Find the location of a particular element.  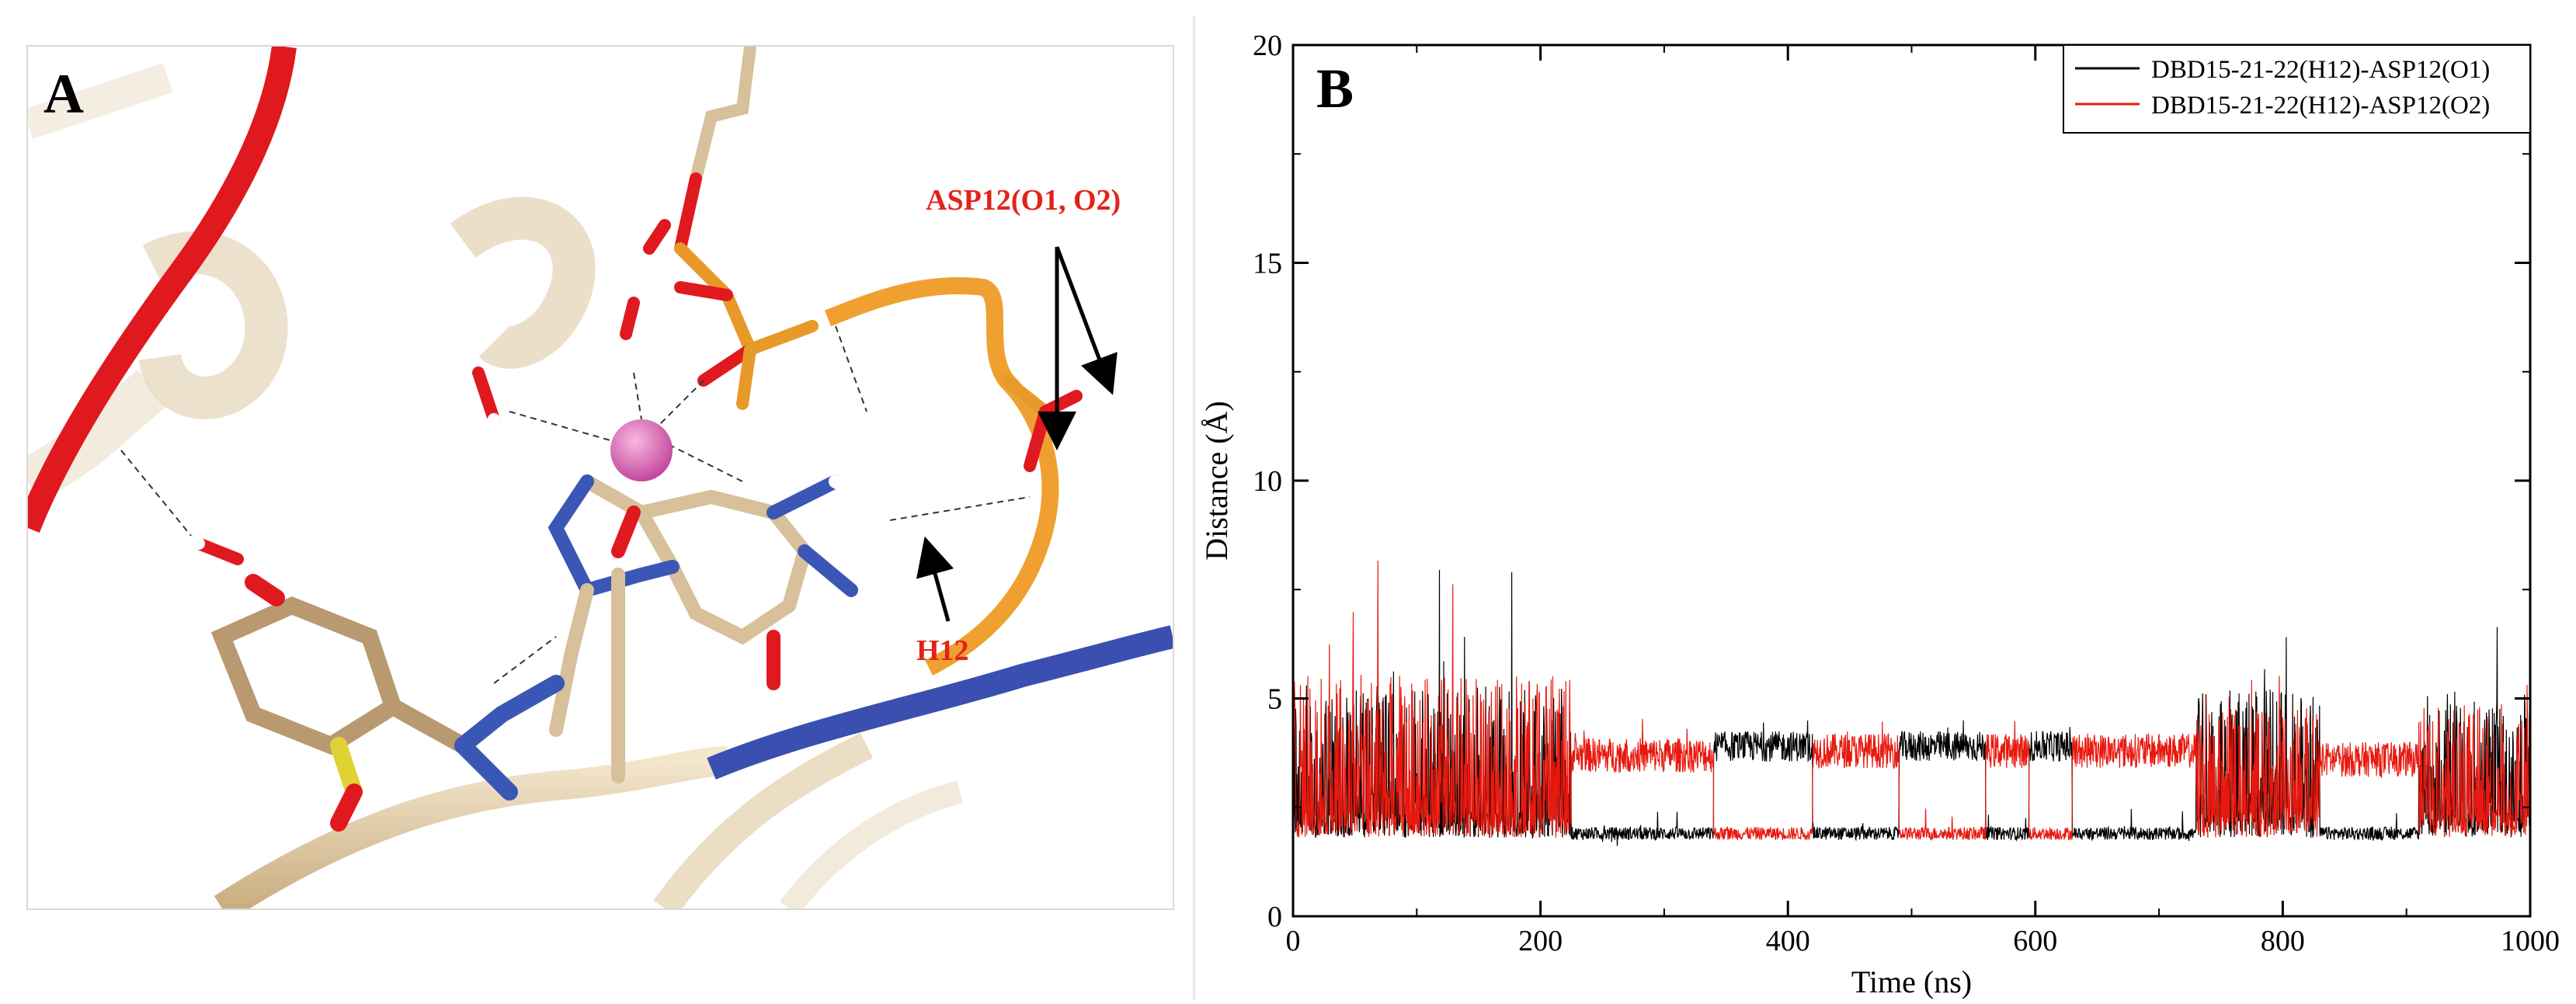

plot-lines is located at coordinates (1911, 703).